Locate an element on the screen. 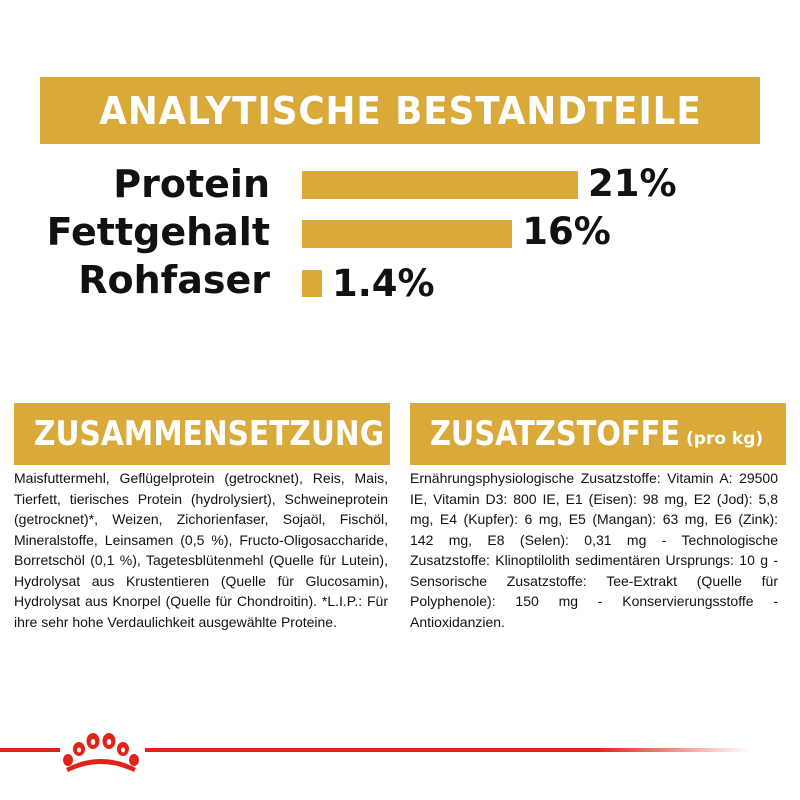 The height and width of the screenshot is (800, 800). nutrient-bar-rohfaser is located at coordinates (312, 283).